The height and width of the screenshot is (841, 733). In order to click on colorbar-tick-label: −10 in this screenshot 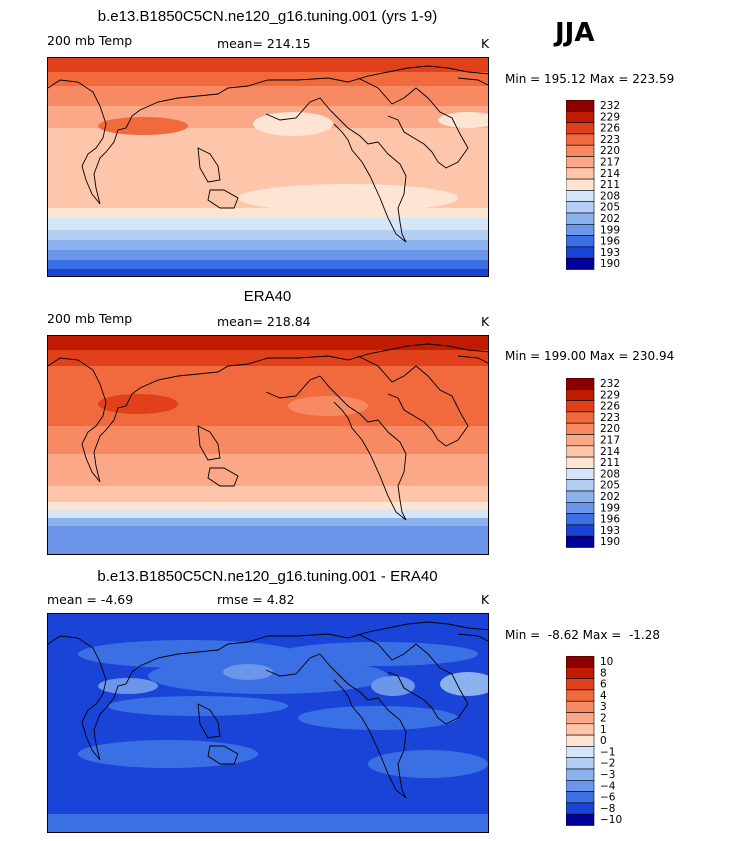, I will do `click(611, 820)`.